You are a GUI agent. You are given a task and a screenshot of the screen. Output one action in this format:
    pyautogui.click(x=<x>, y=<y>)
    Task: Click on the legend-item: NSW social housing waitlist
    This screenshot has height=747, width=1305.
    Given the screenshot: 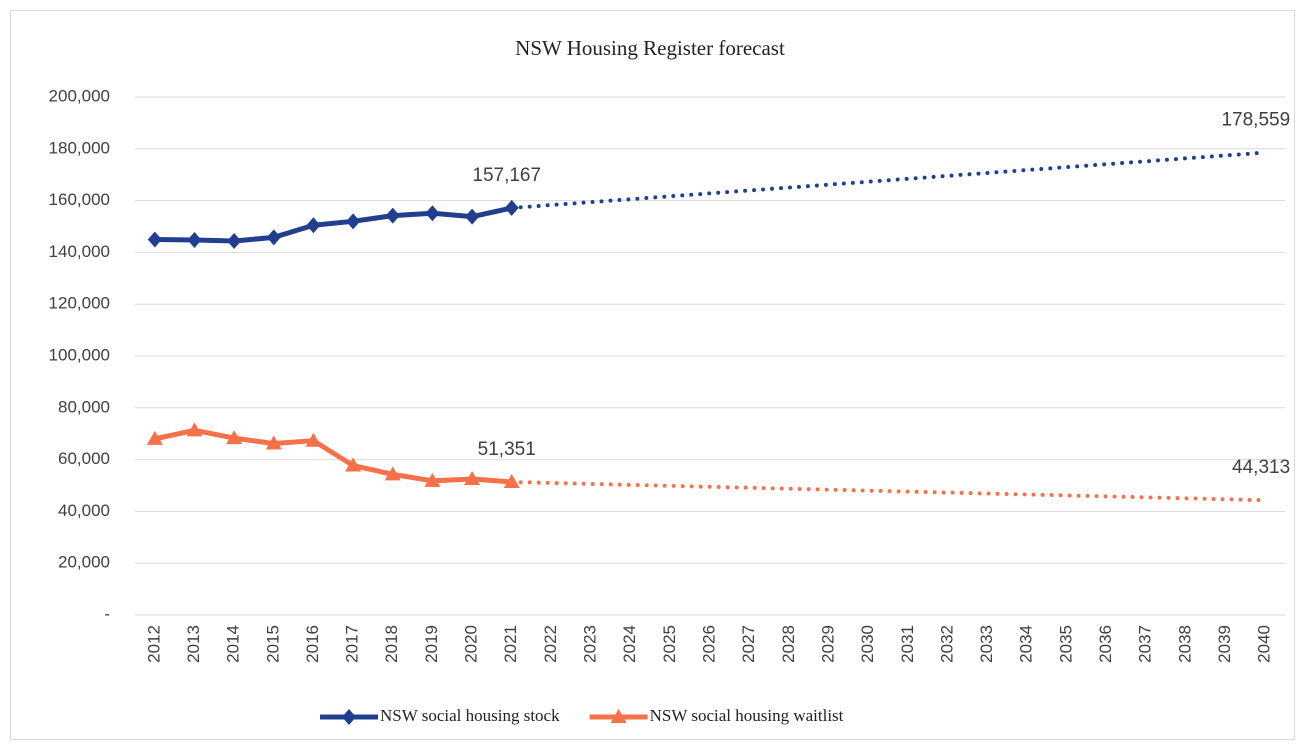 What is the action you would take?
    pyautogui.click(x=716, y=715)
    